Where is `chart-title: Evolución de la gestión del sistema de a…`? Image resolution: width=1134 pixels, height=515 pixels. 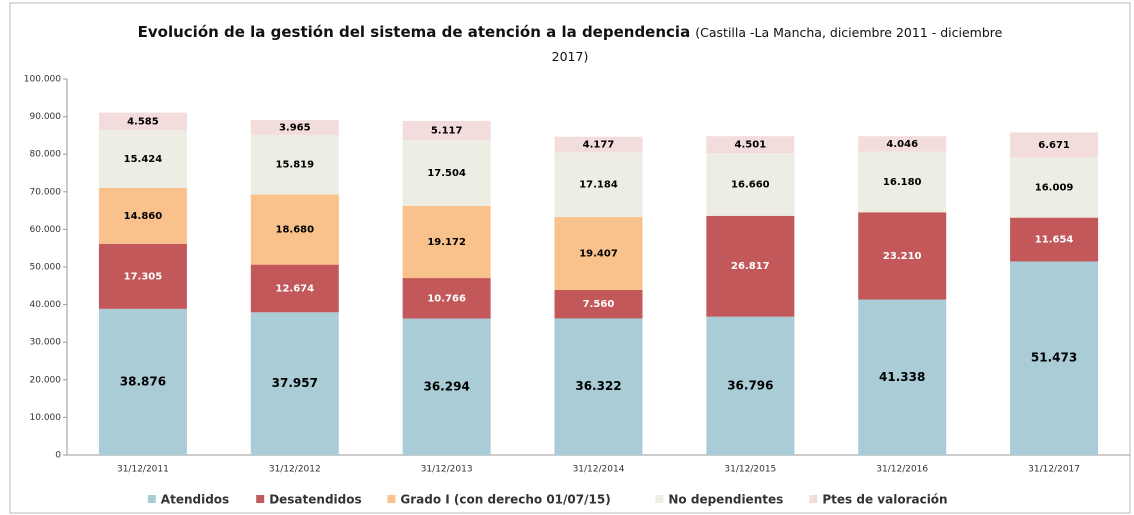
chart-title: Evolución de la gestión del sistema de a… is located at coordinates (414, 32).